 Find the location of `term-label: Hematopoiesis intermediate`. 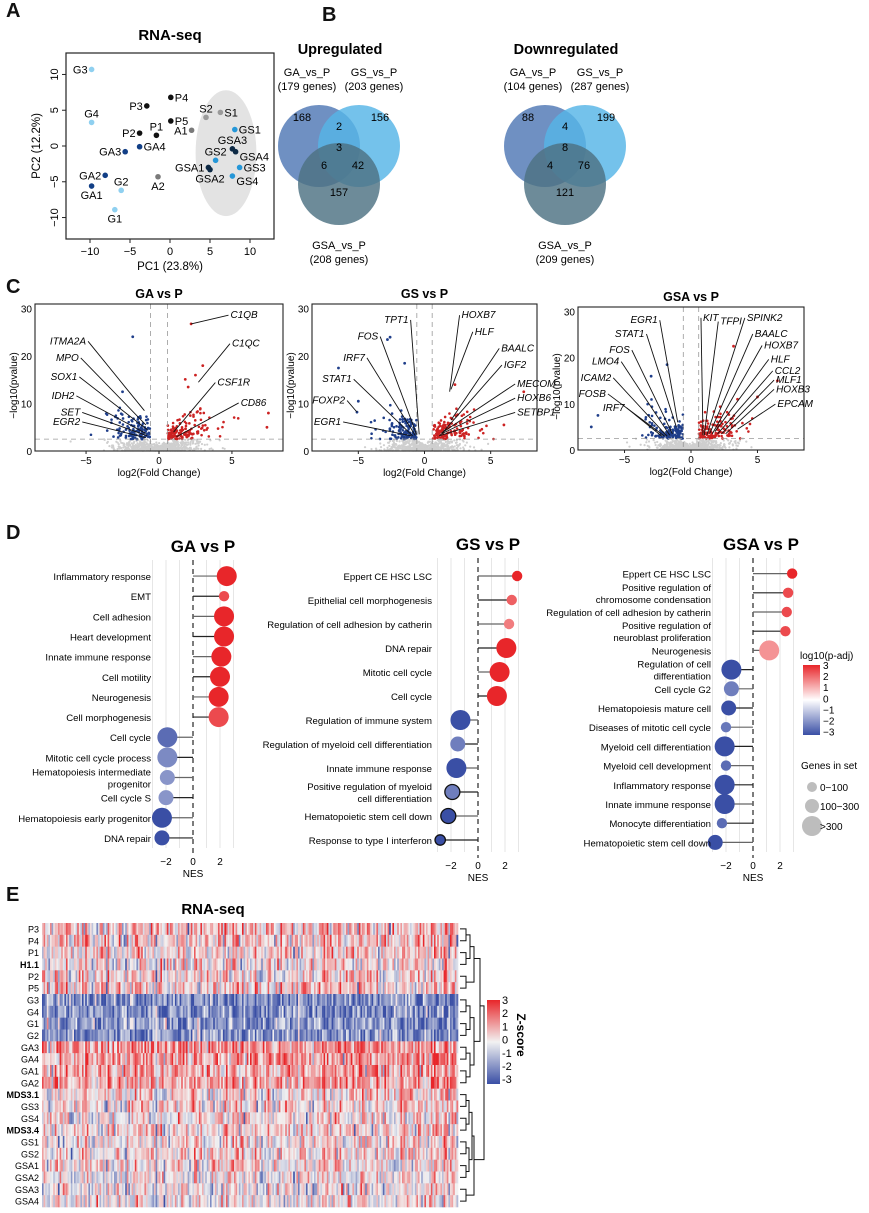

term-label: Hematopoiesis intermediate is located at coordinates (91, 773).